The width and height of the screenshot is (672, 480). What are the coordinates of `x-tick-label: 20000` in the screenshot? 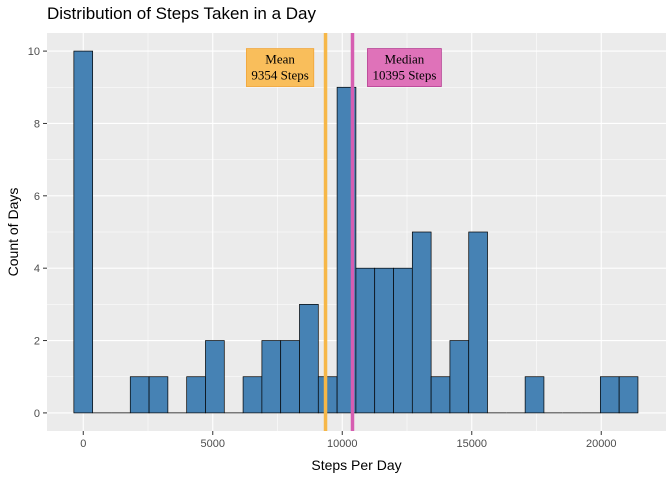 It's located at (601, 444).